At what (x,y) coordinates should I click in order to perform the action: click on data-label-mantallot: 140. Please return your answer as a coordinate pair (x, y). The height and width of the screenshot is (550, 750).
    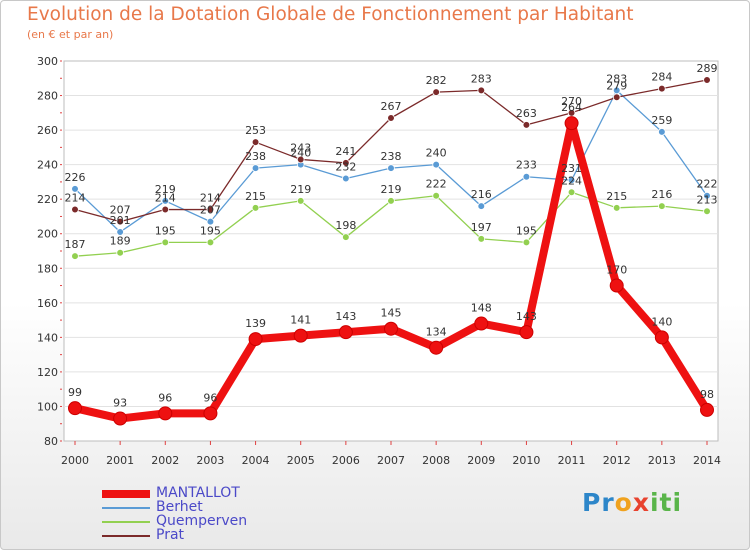
    Looking at the image, I should click on (661, 321).